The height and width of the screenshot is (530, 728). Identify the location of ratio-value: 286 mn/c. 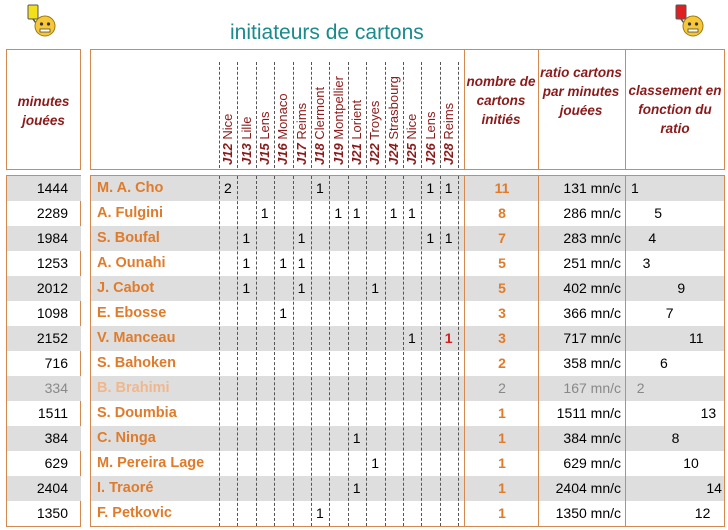
(592, 213).